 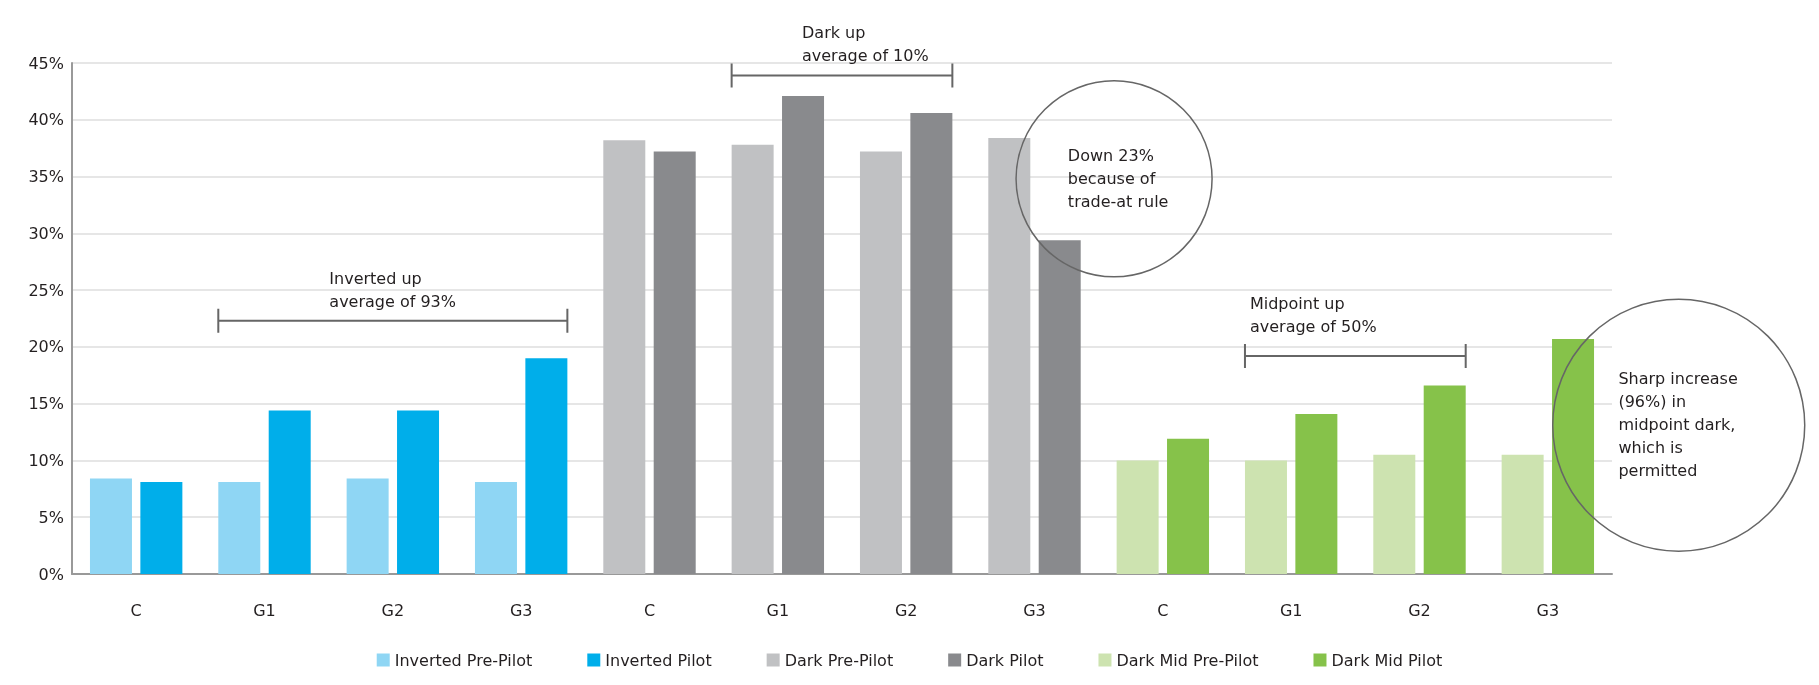 I want to click on y-tick-label: 35%, so click(x=46, y=177).